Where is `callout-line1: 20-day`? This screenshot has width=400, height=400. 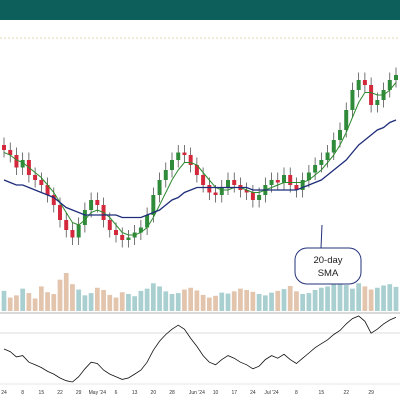 callout-line1: 20-day is located at coordinates (327, 260).